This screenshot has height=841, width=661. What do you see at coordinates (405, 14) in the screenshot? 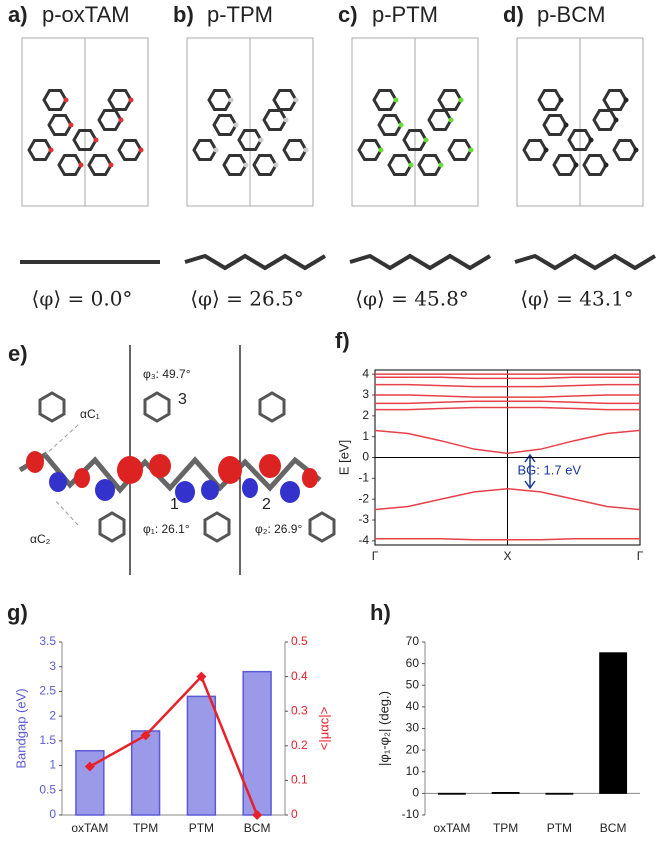
I see `panel-title: p-PTM` at bounding box center [405, 14].